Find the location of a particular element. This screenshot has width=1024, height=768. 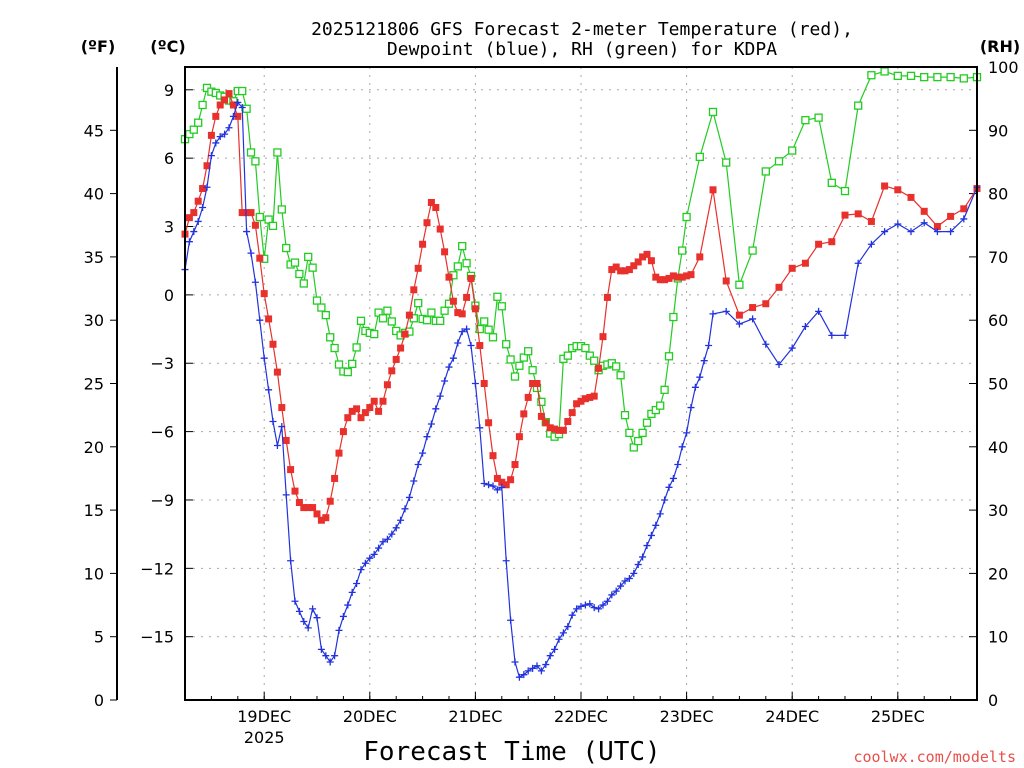

celsius-tick-label: −3 is located at coordinates (162, 363).